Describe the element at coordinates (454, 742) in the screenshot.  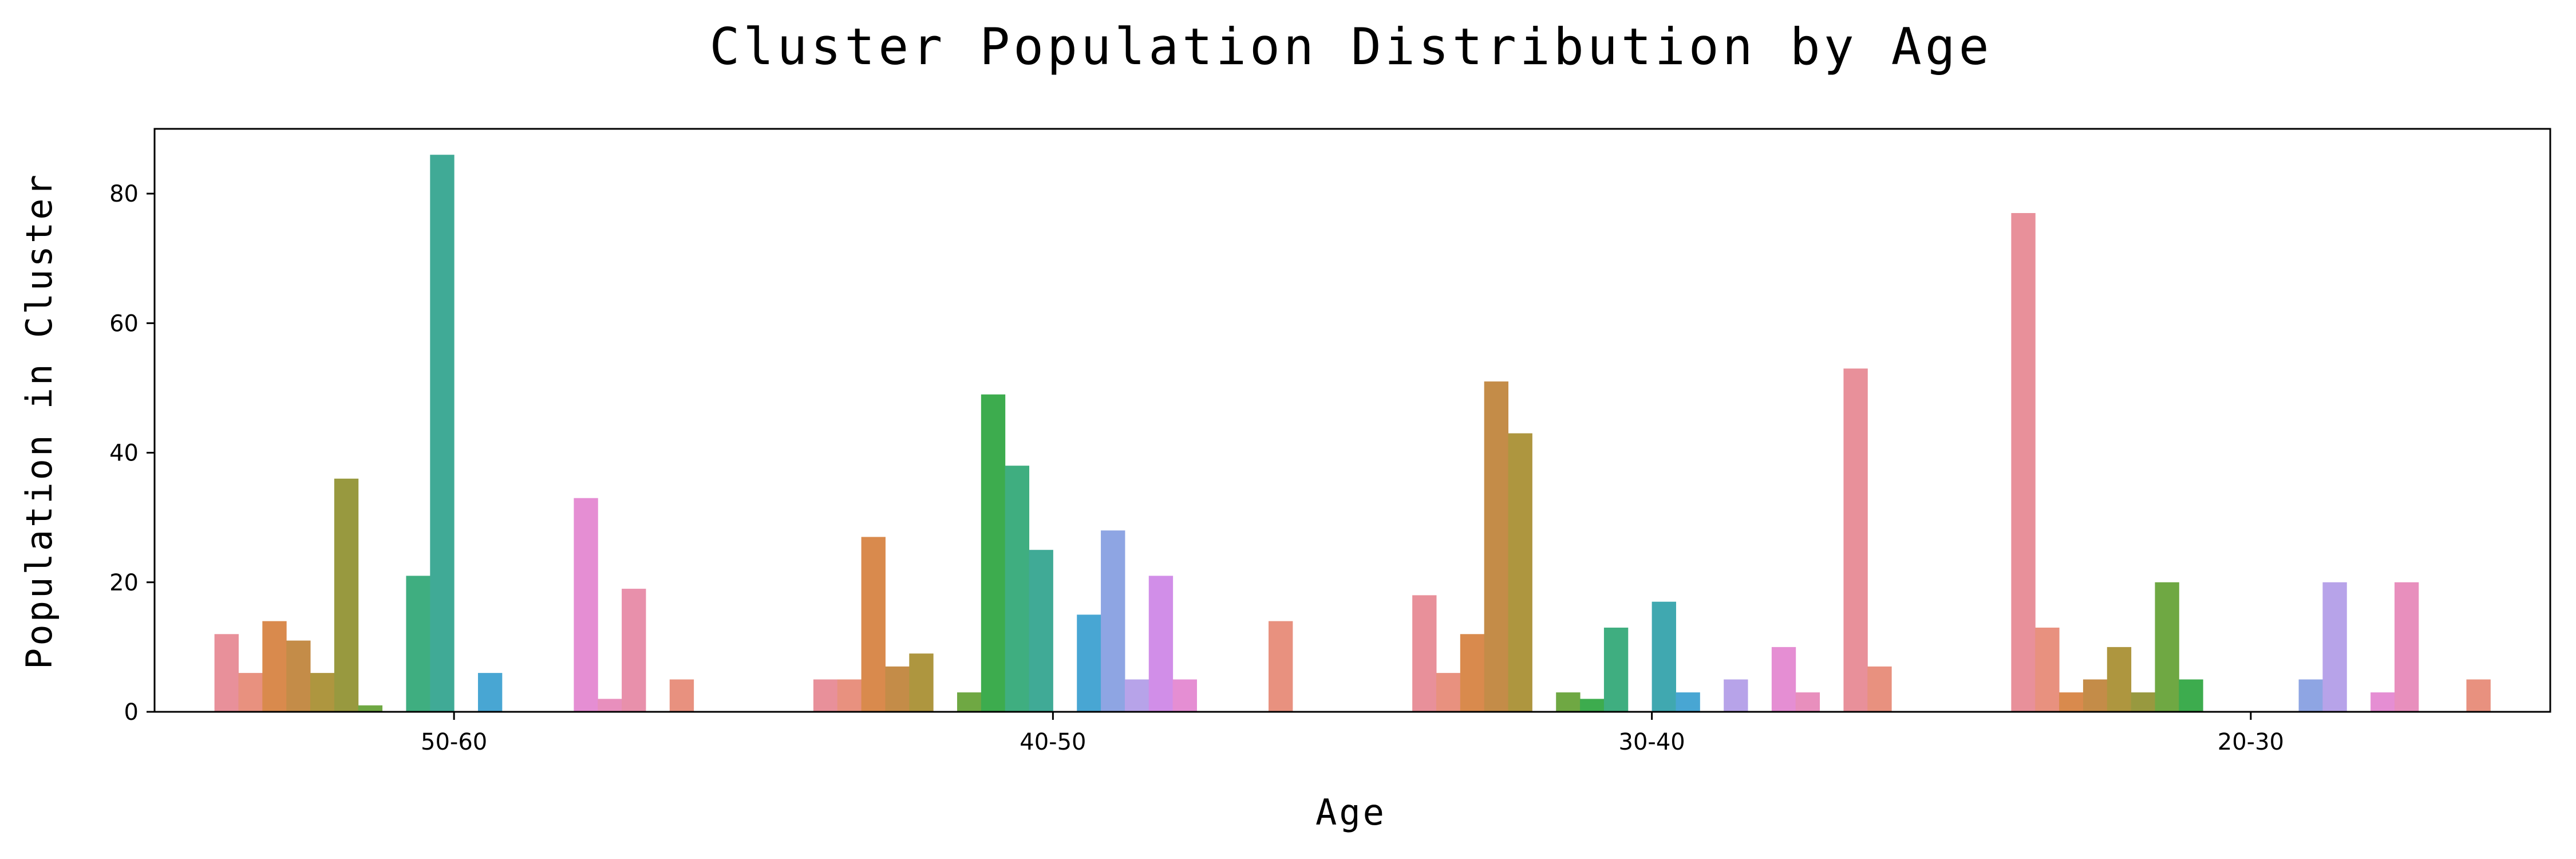
I see `x-tick-label: 50-60` at that location.